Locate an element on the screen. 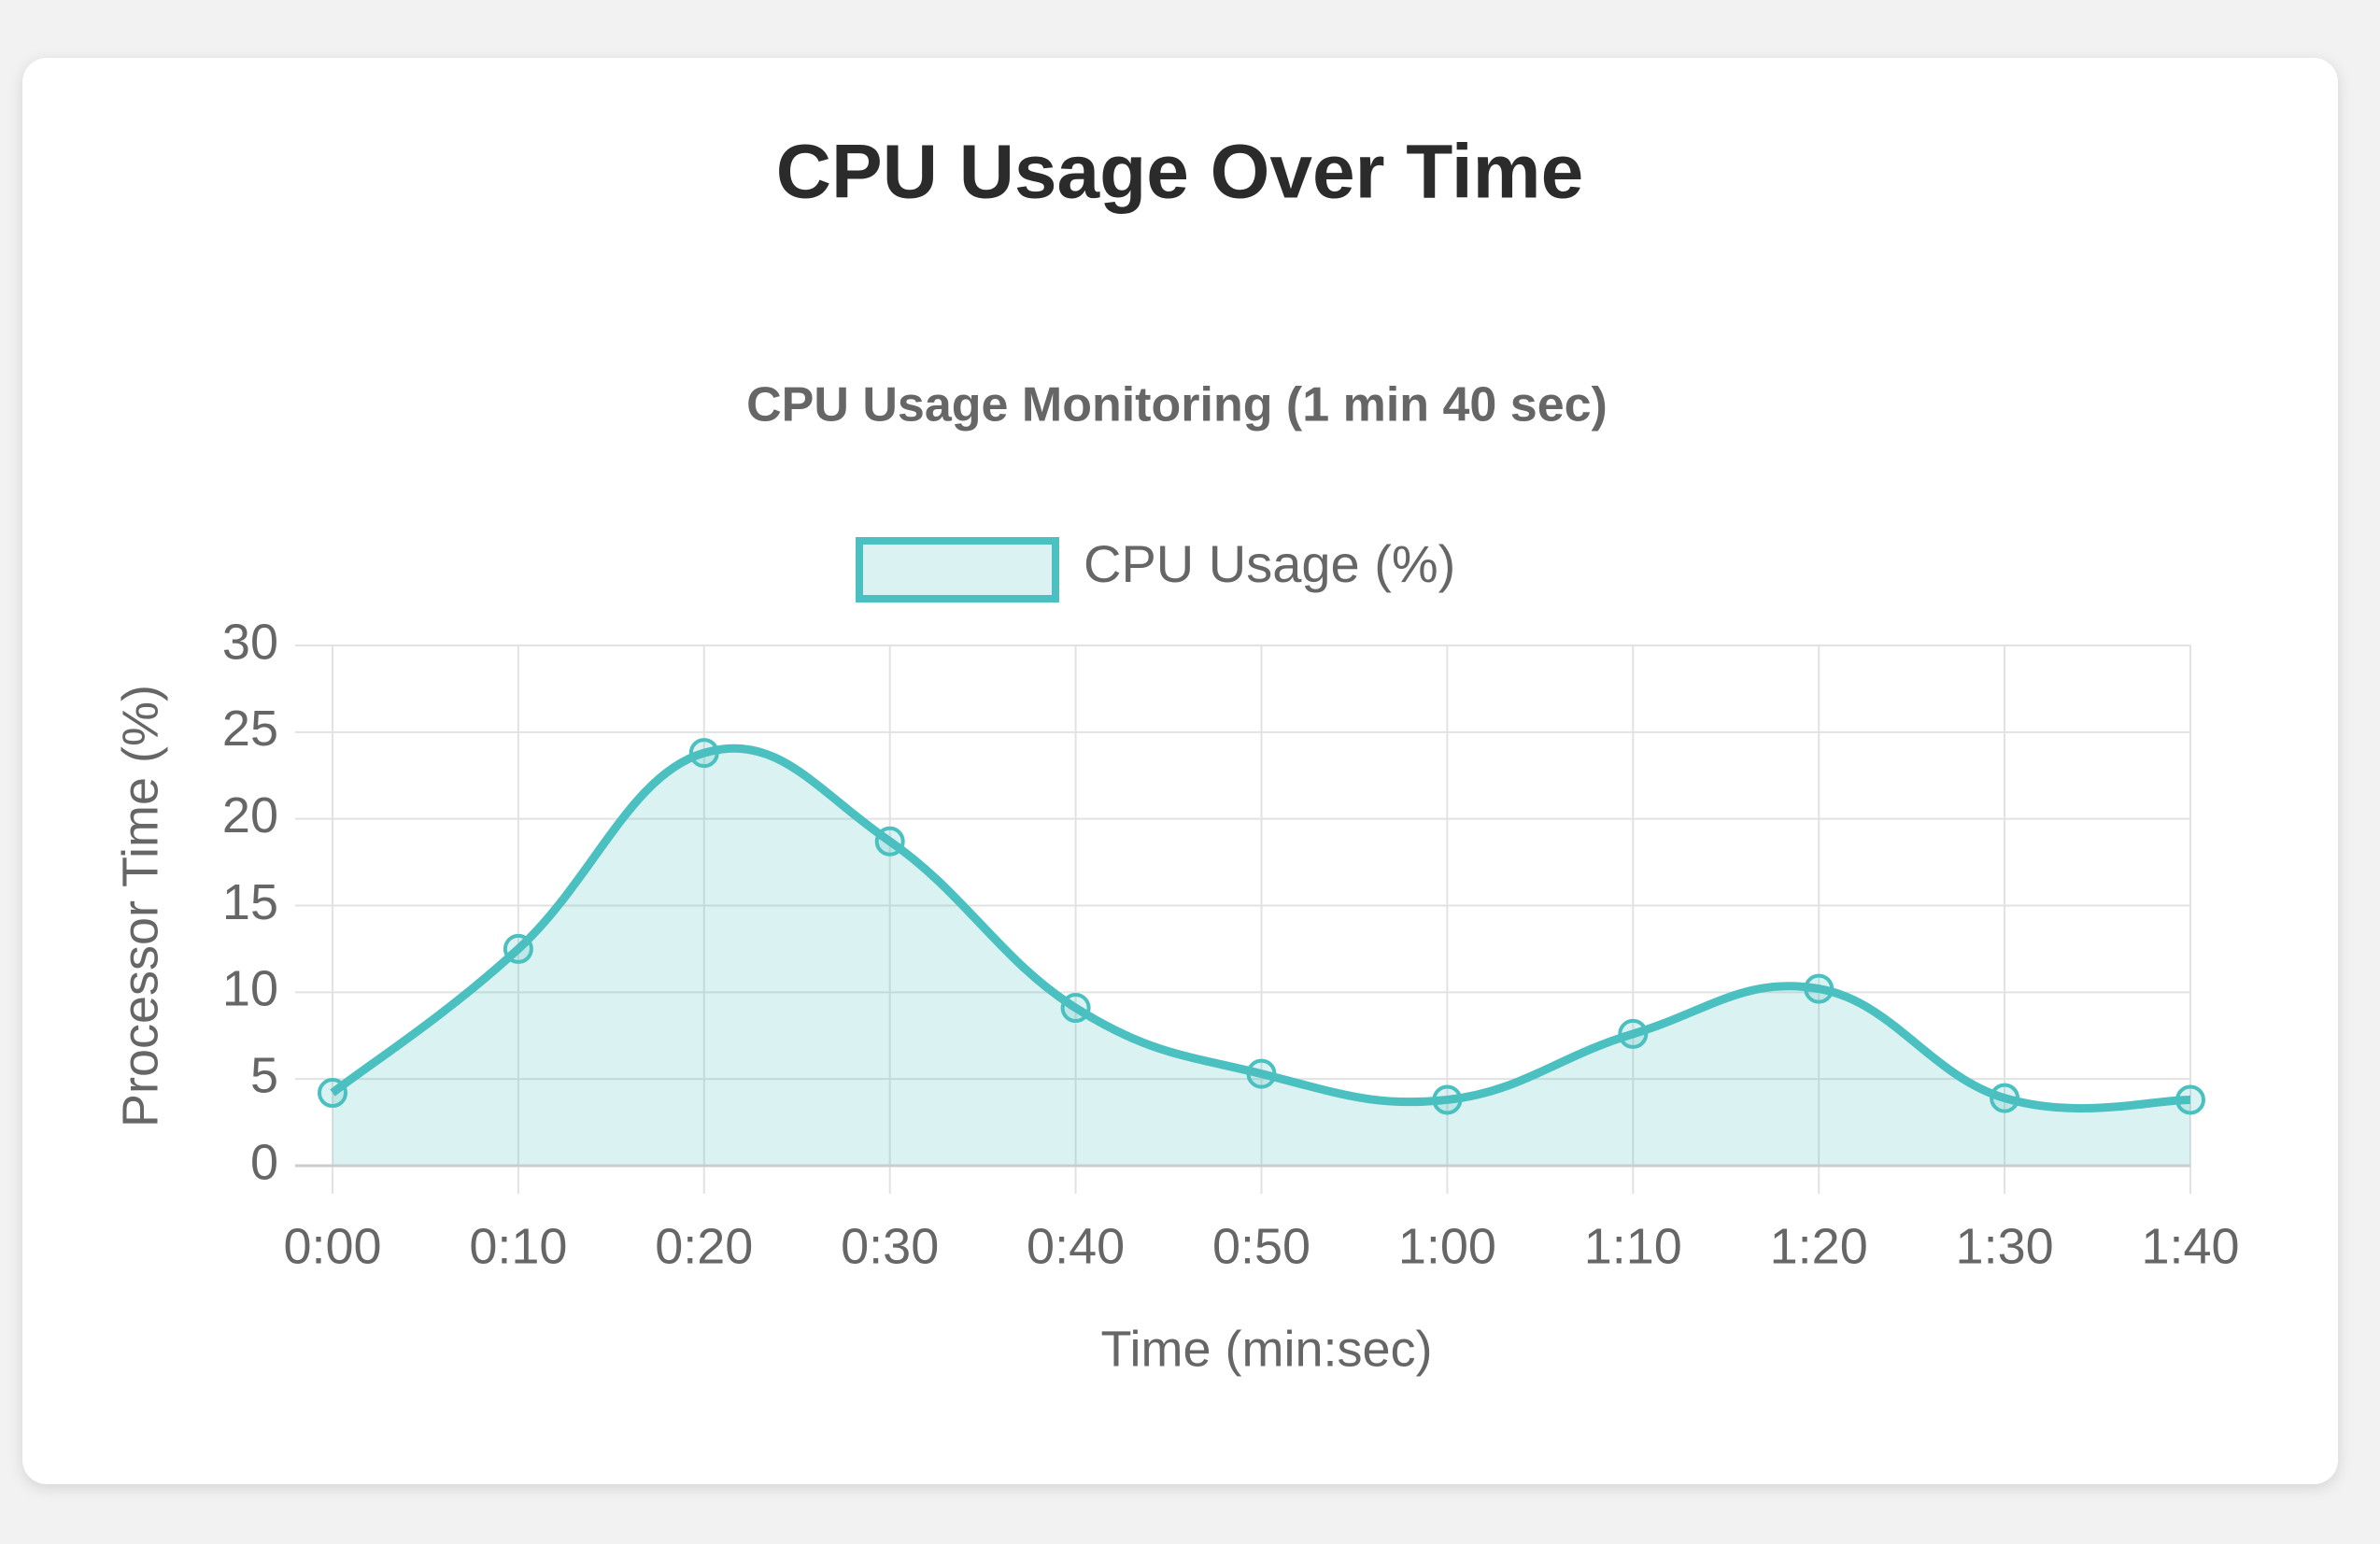 The image size is (2380, 1544). x-tick-label: 1:20 is located at coordinates (1819, 1246).